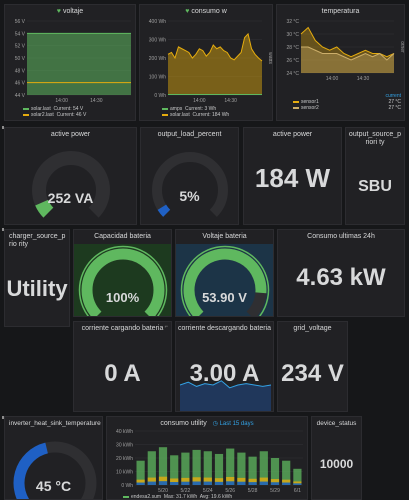 This screenshot has width=409, height=500. What do you see at coordinates (177, 496) in the screenshot?
I see `legend-item: endesa2.sum Max: 31.7 kWh Avg: 19.6 kWh` at bounding box center [177, 496].